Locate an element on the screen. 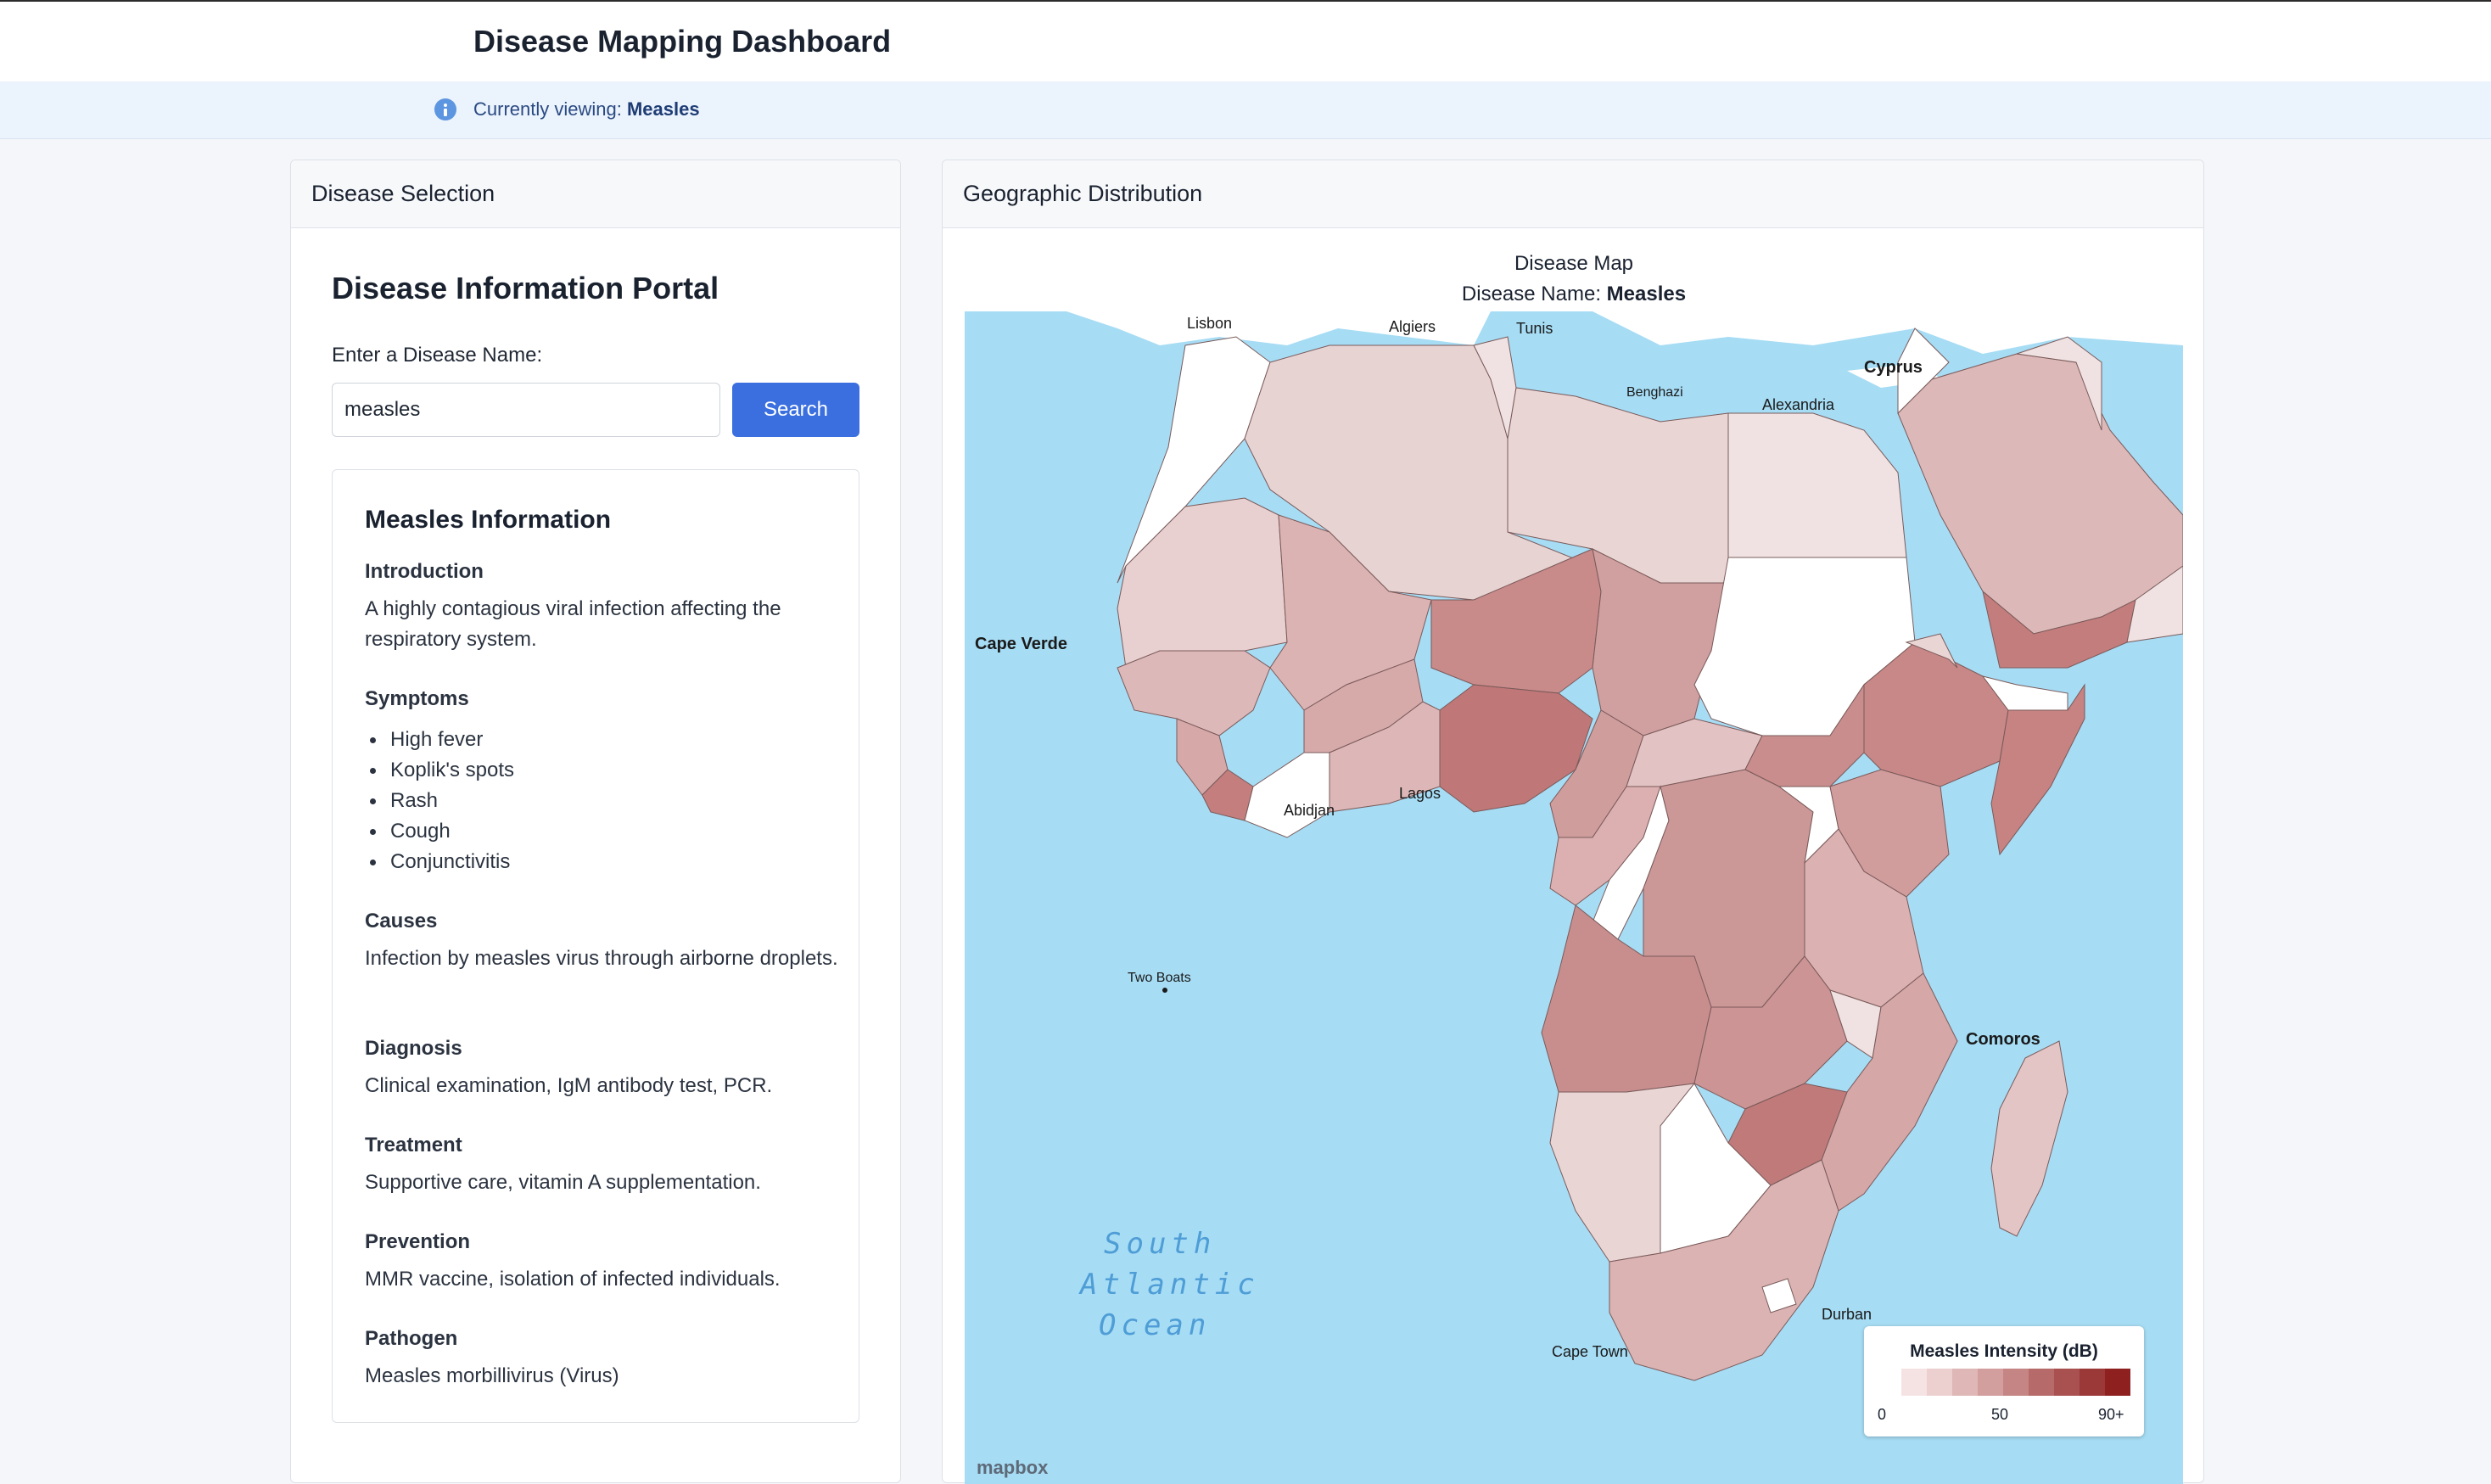 The height and width of the screenshot is (1484, 2491). top-bar: Disease Mapping Dashboard is located at coordinates (1245, 41).